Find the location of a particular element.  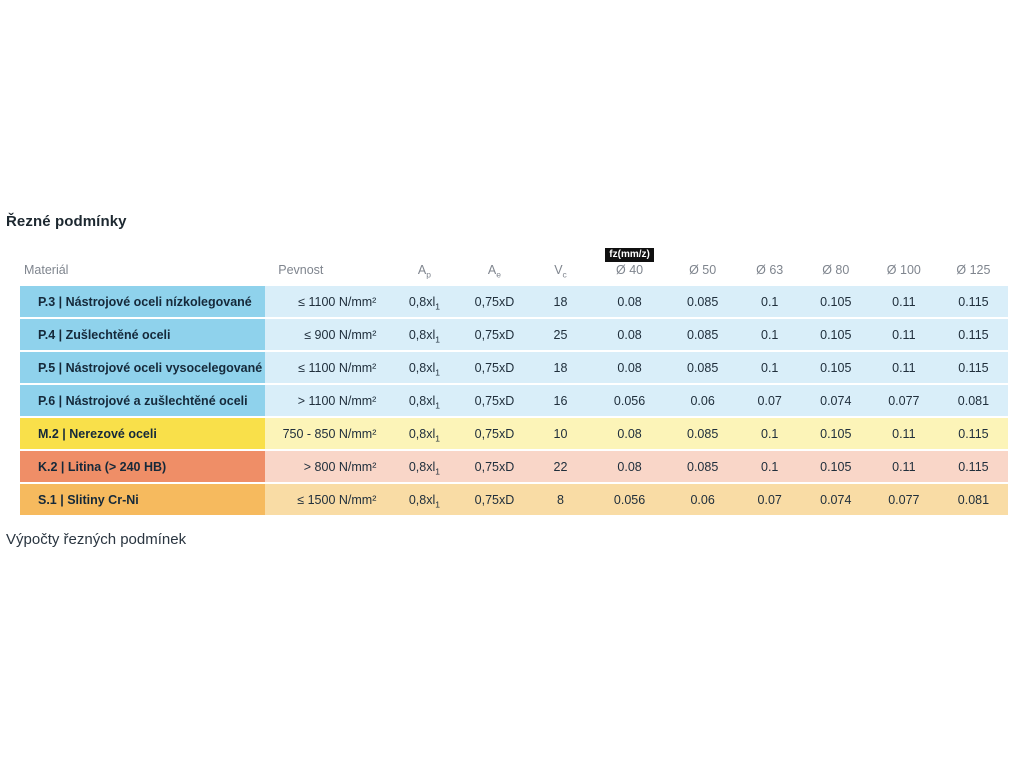

cell-pevnost: > 800 N/mm² is located at coordinates (328, 466).